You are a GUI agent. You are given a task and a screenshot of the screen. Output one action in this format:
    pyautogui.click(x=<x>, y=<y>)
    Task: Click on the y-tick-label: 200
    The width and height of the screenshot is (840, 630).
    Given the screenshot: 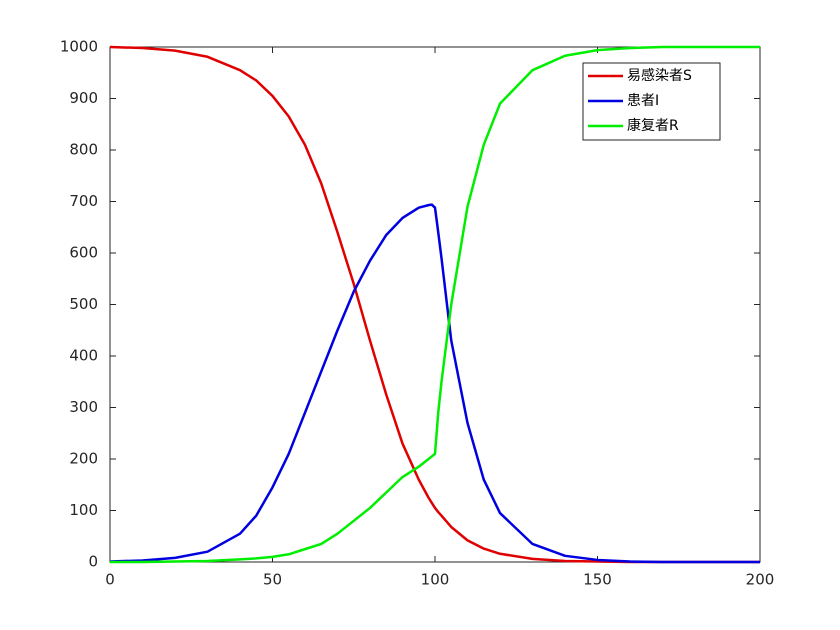 What is the action you would take?
    pyautogui.click(x=83, y=459)
    